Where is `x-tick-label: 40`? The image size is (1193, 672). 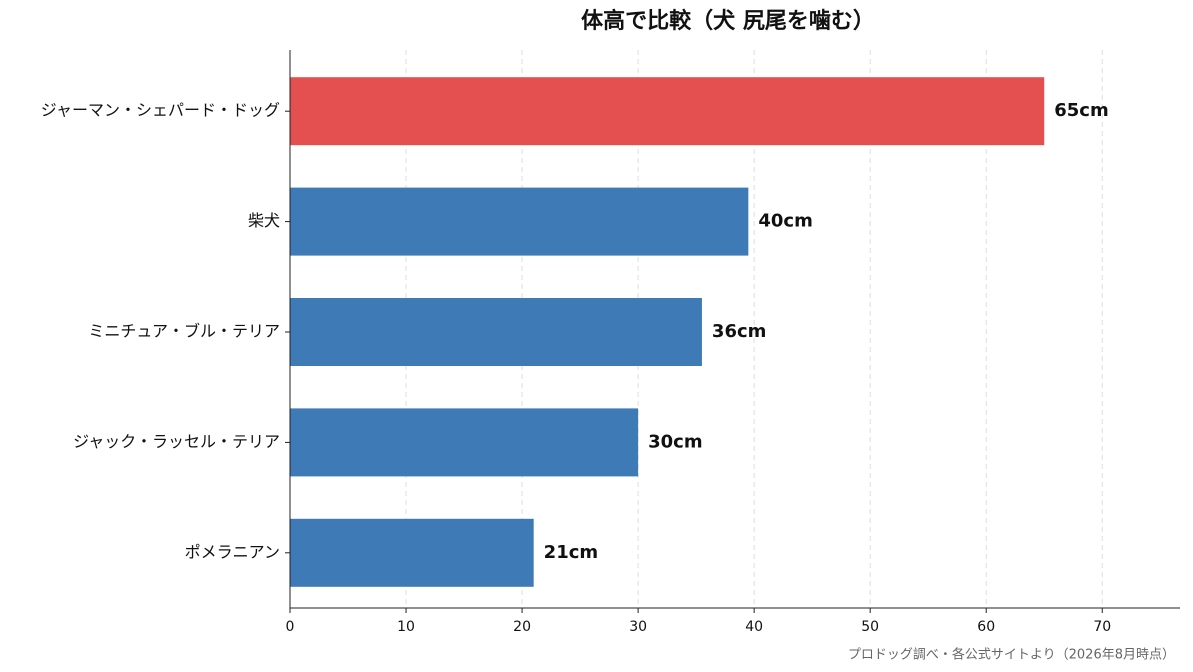
x-tick-label: 40 is located at coordinates (754, 627).